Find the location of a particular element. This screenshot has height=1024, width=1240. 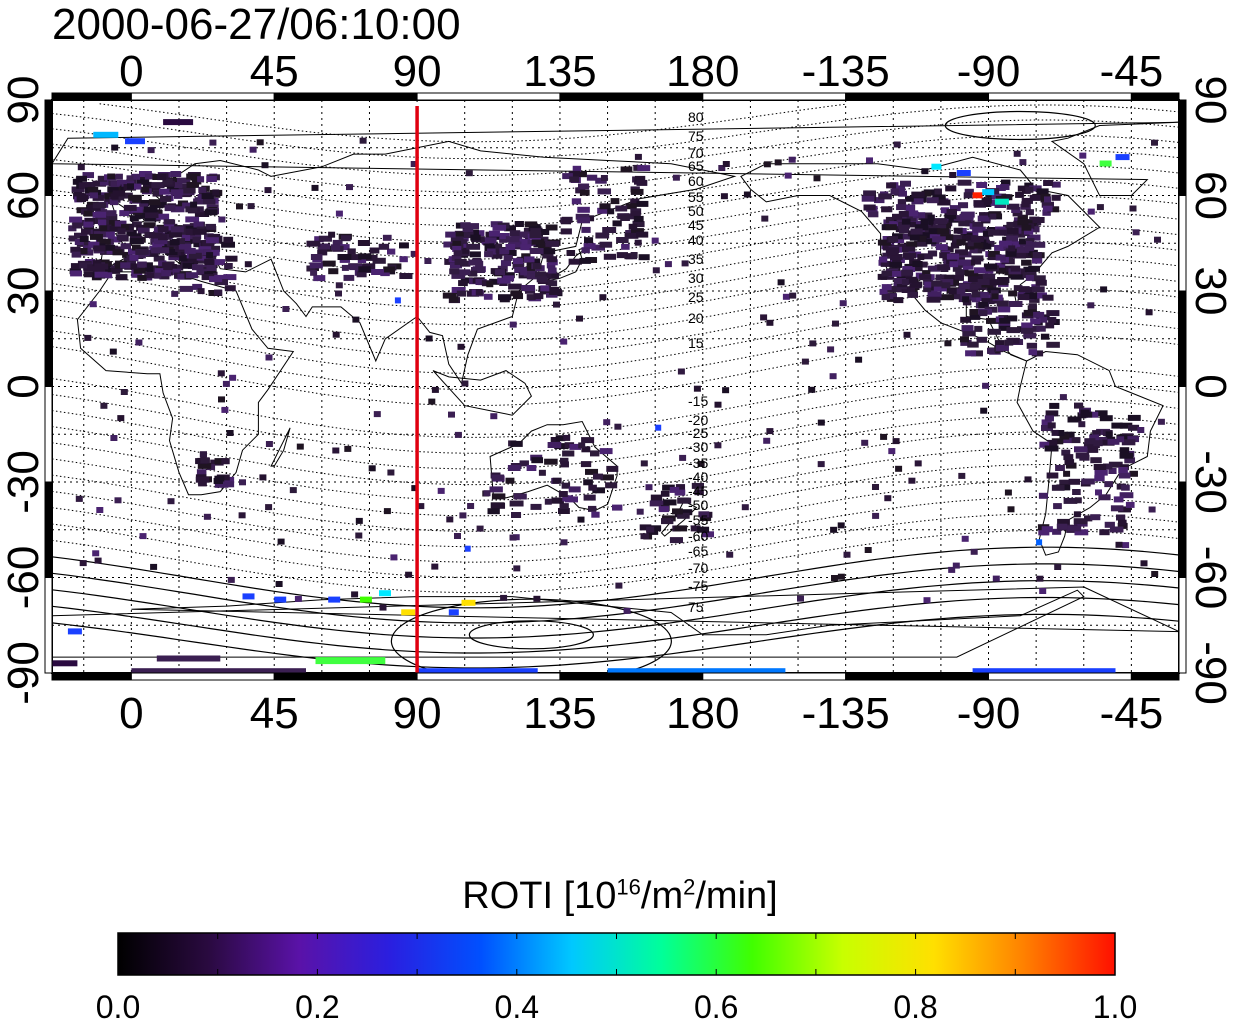

contour-label: 20 is located at coordinates (696, 318).